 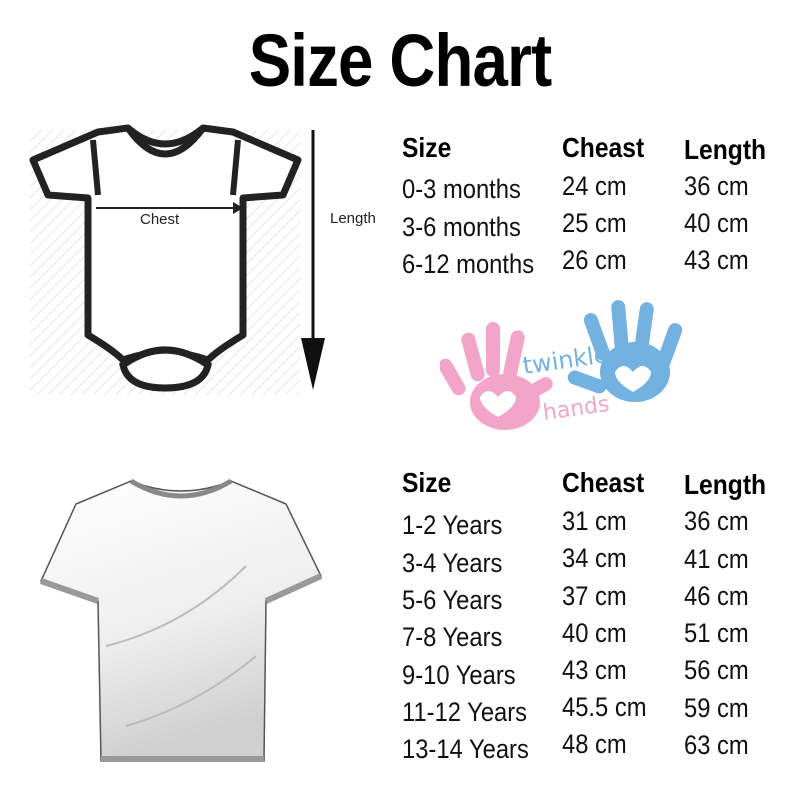 What do you see at coordinates (452, 563) in the screenshot?
I see `size-cell: 3-4 Years` at bounding box center [452, 563].